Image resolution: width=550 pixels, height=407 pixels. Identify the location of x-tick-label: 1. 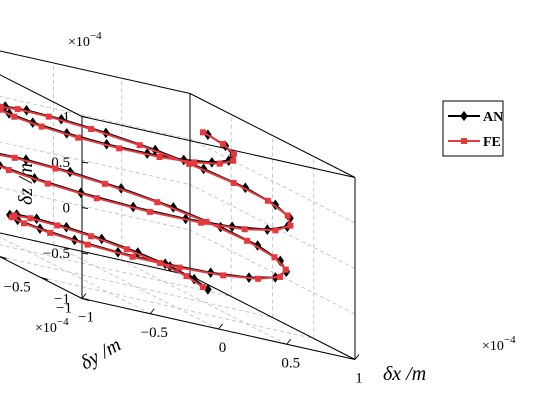
(359, 379).